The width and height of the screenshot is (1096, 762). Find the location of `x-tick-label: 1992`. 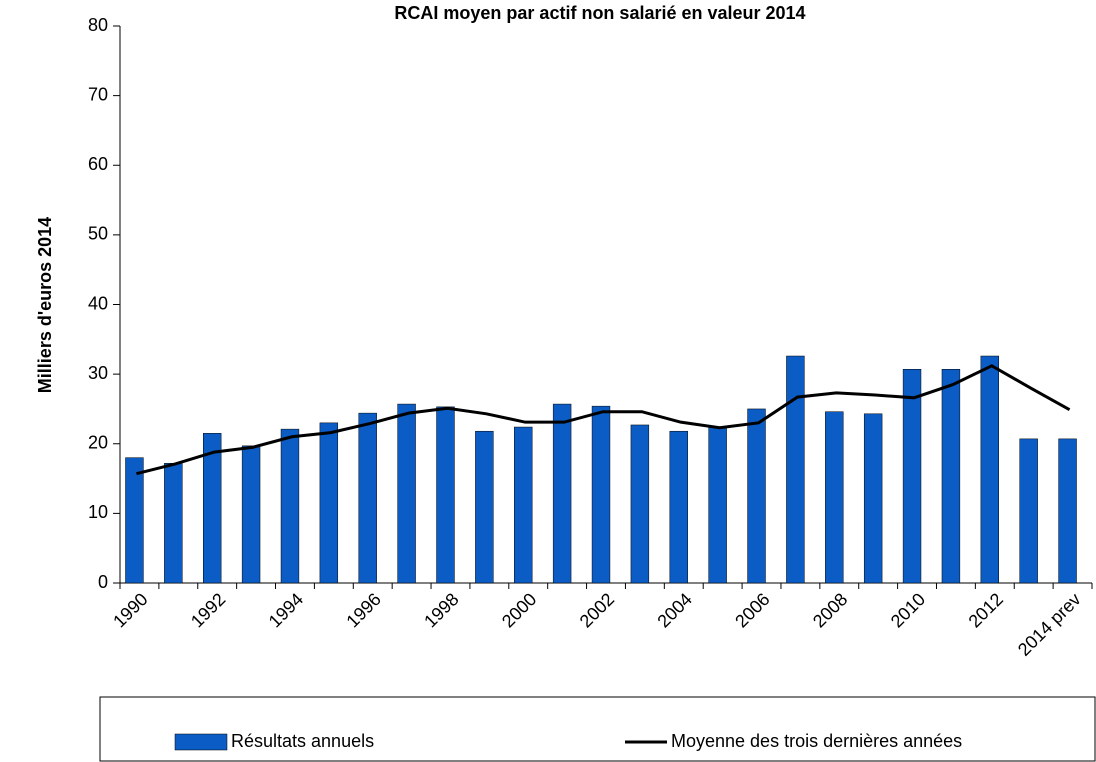

x-tick-label: 1992 is located at coordinates (208, 610).